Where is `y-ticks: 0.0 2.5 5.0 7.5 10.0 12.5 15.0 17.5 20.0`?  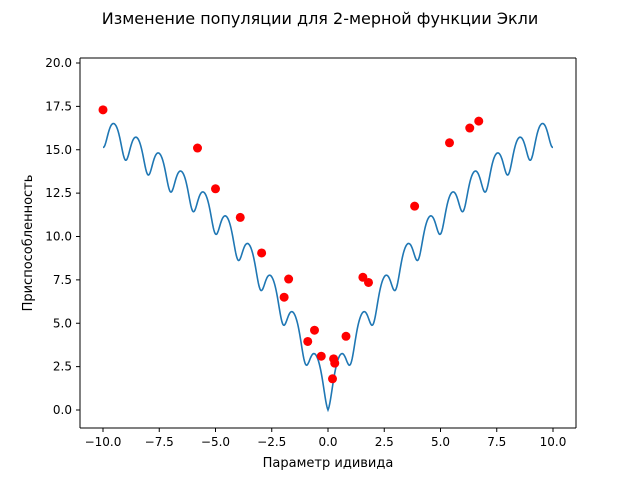 y-ticks: 0.0 2.5 5.0 7.5 10.0 12.5 15.0 17.5 20.0 is located at coordinates (62, 236).